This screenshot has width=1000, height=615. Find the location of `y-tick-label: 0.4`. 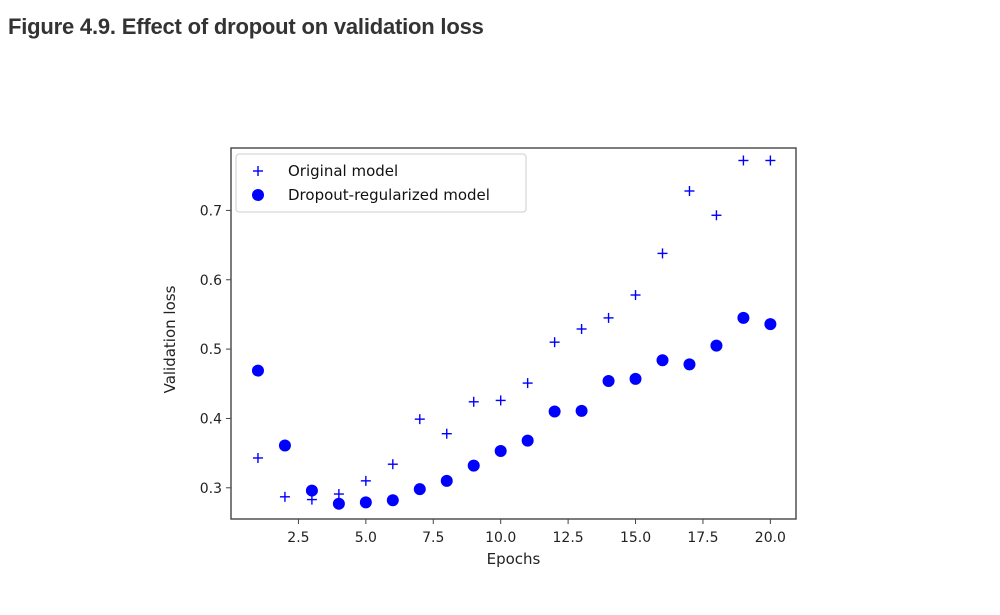

y-tick-label: 0.4 is located at coordinates (211, 419).